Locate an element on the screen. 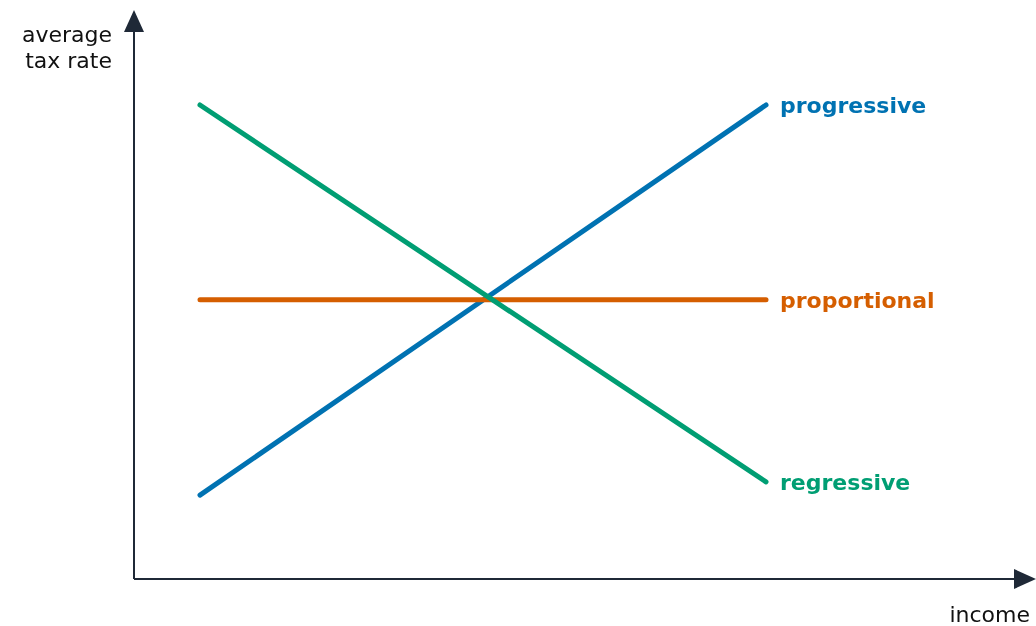 The width and height of the screenshot is (1036, 626). series-label: progressive is located at coordinates (853, 105).